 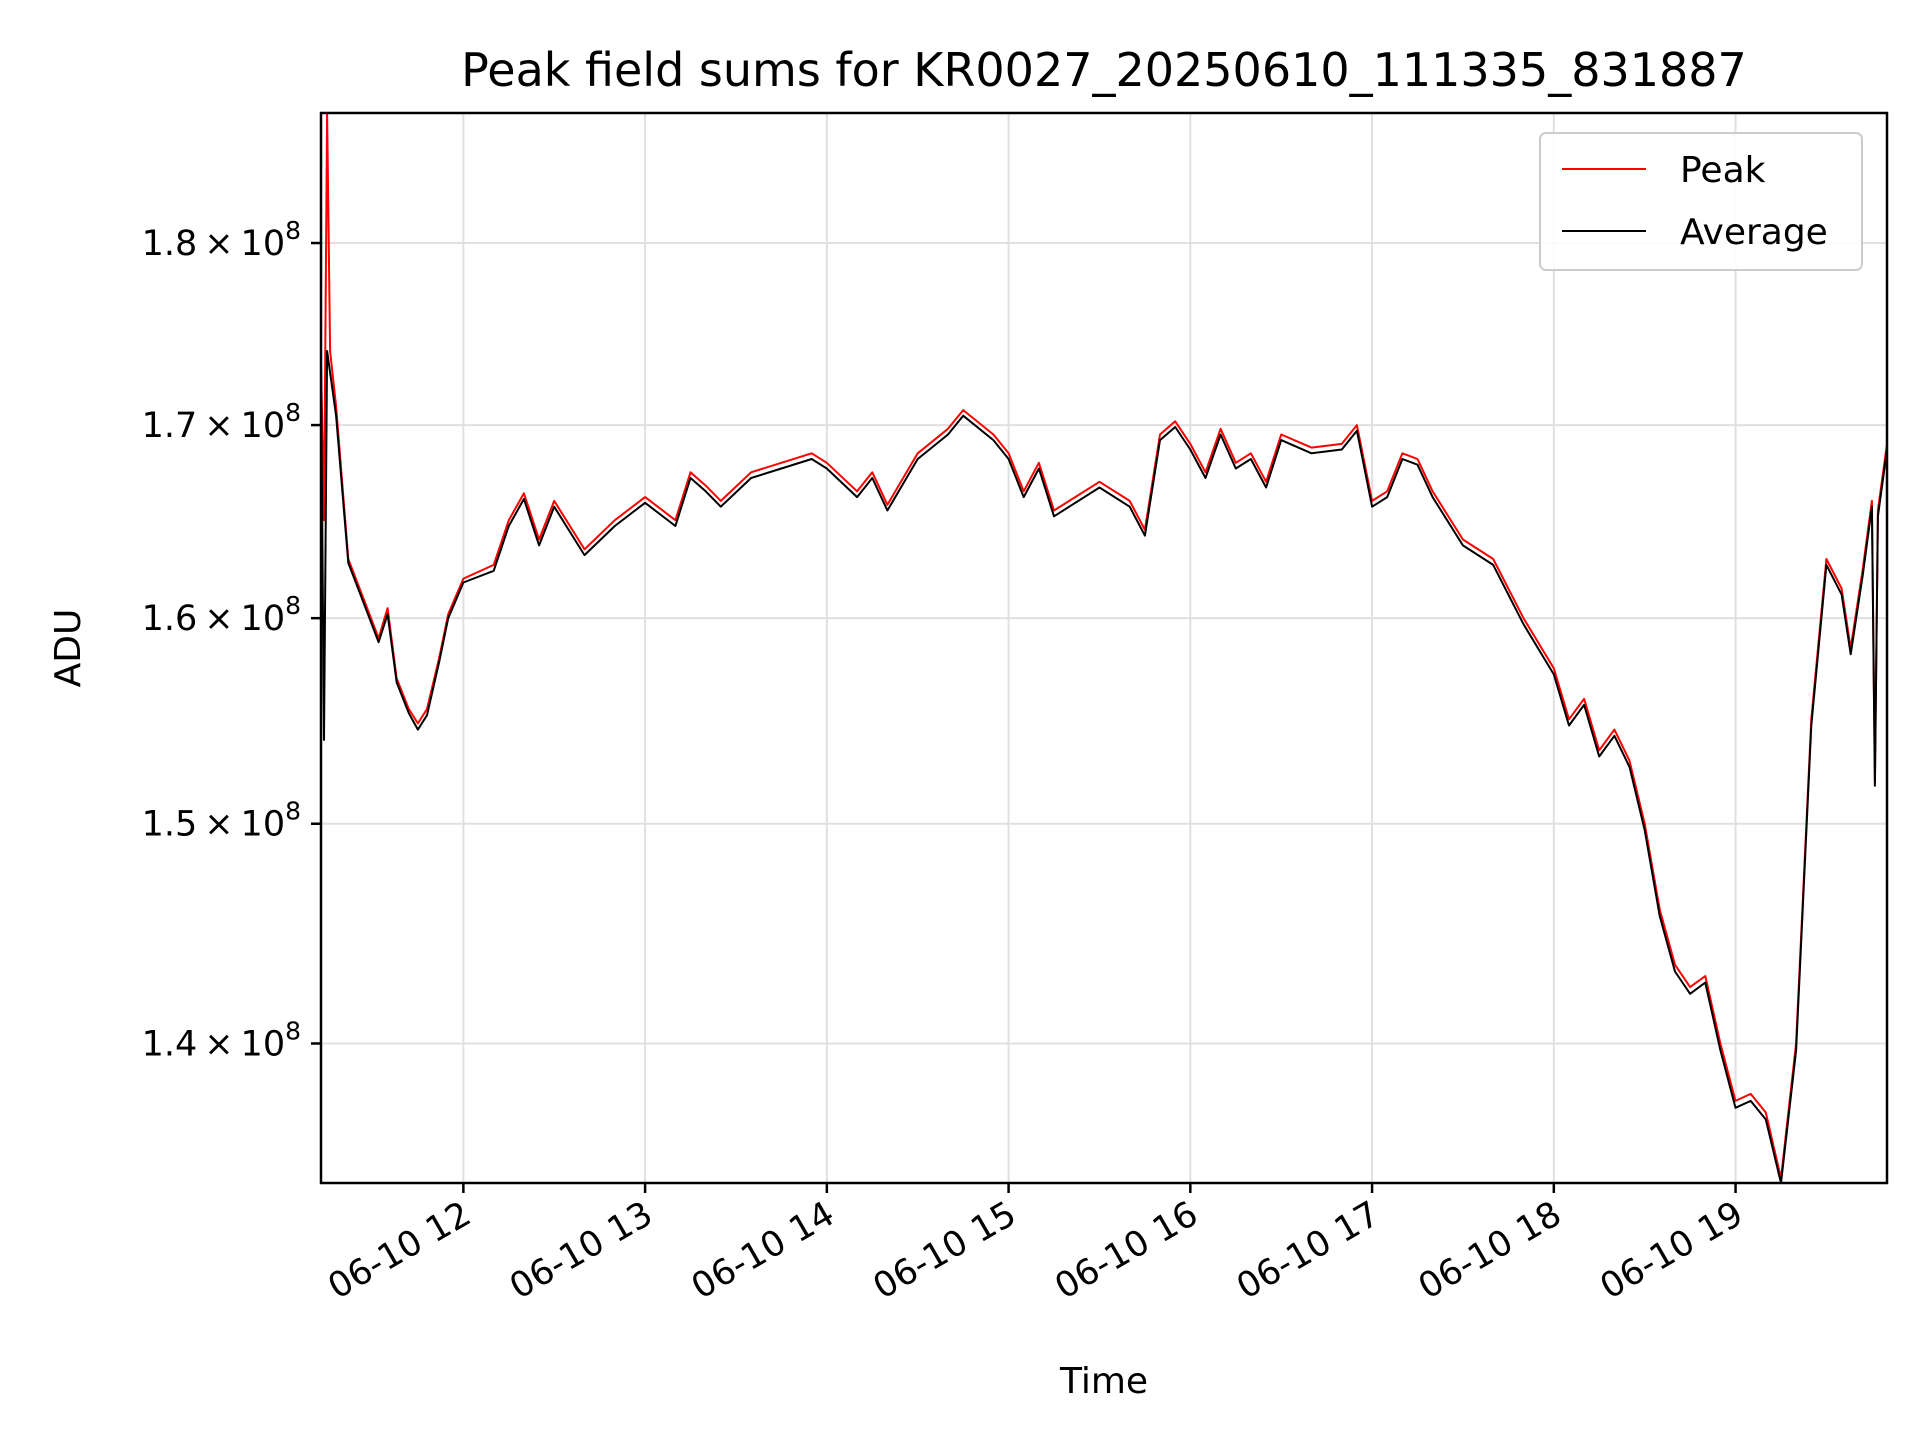 What do you see at coordinates (1754, 232) in the screenshot?
I see `legend-label-average: Average` at bounding box center [1754, 232].